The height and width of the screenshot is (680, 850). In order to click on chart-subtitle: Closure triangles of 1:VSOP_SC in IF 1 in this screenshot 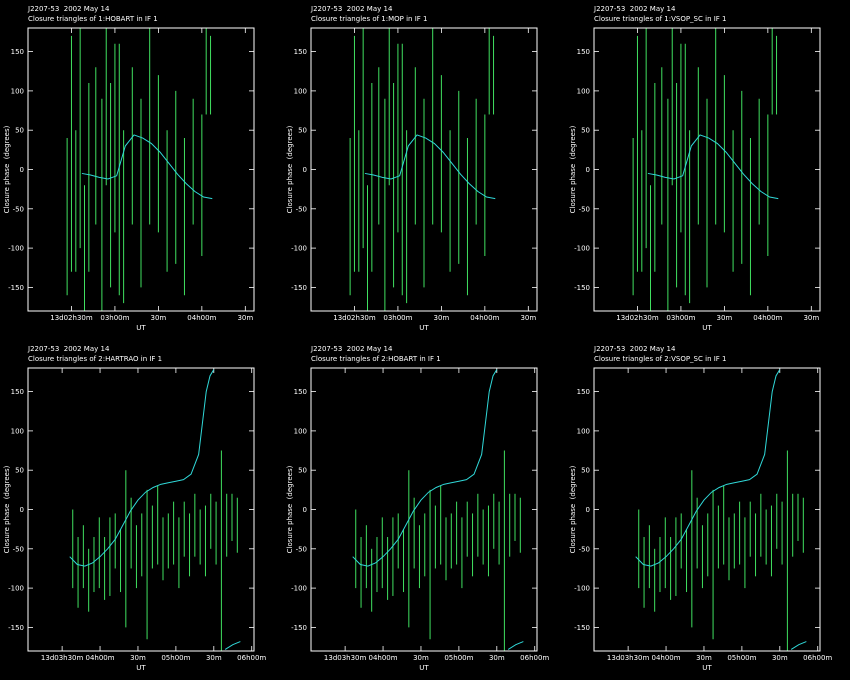, I will do `click(660, 19)`.